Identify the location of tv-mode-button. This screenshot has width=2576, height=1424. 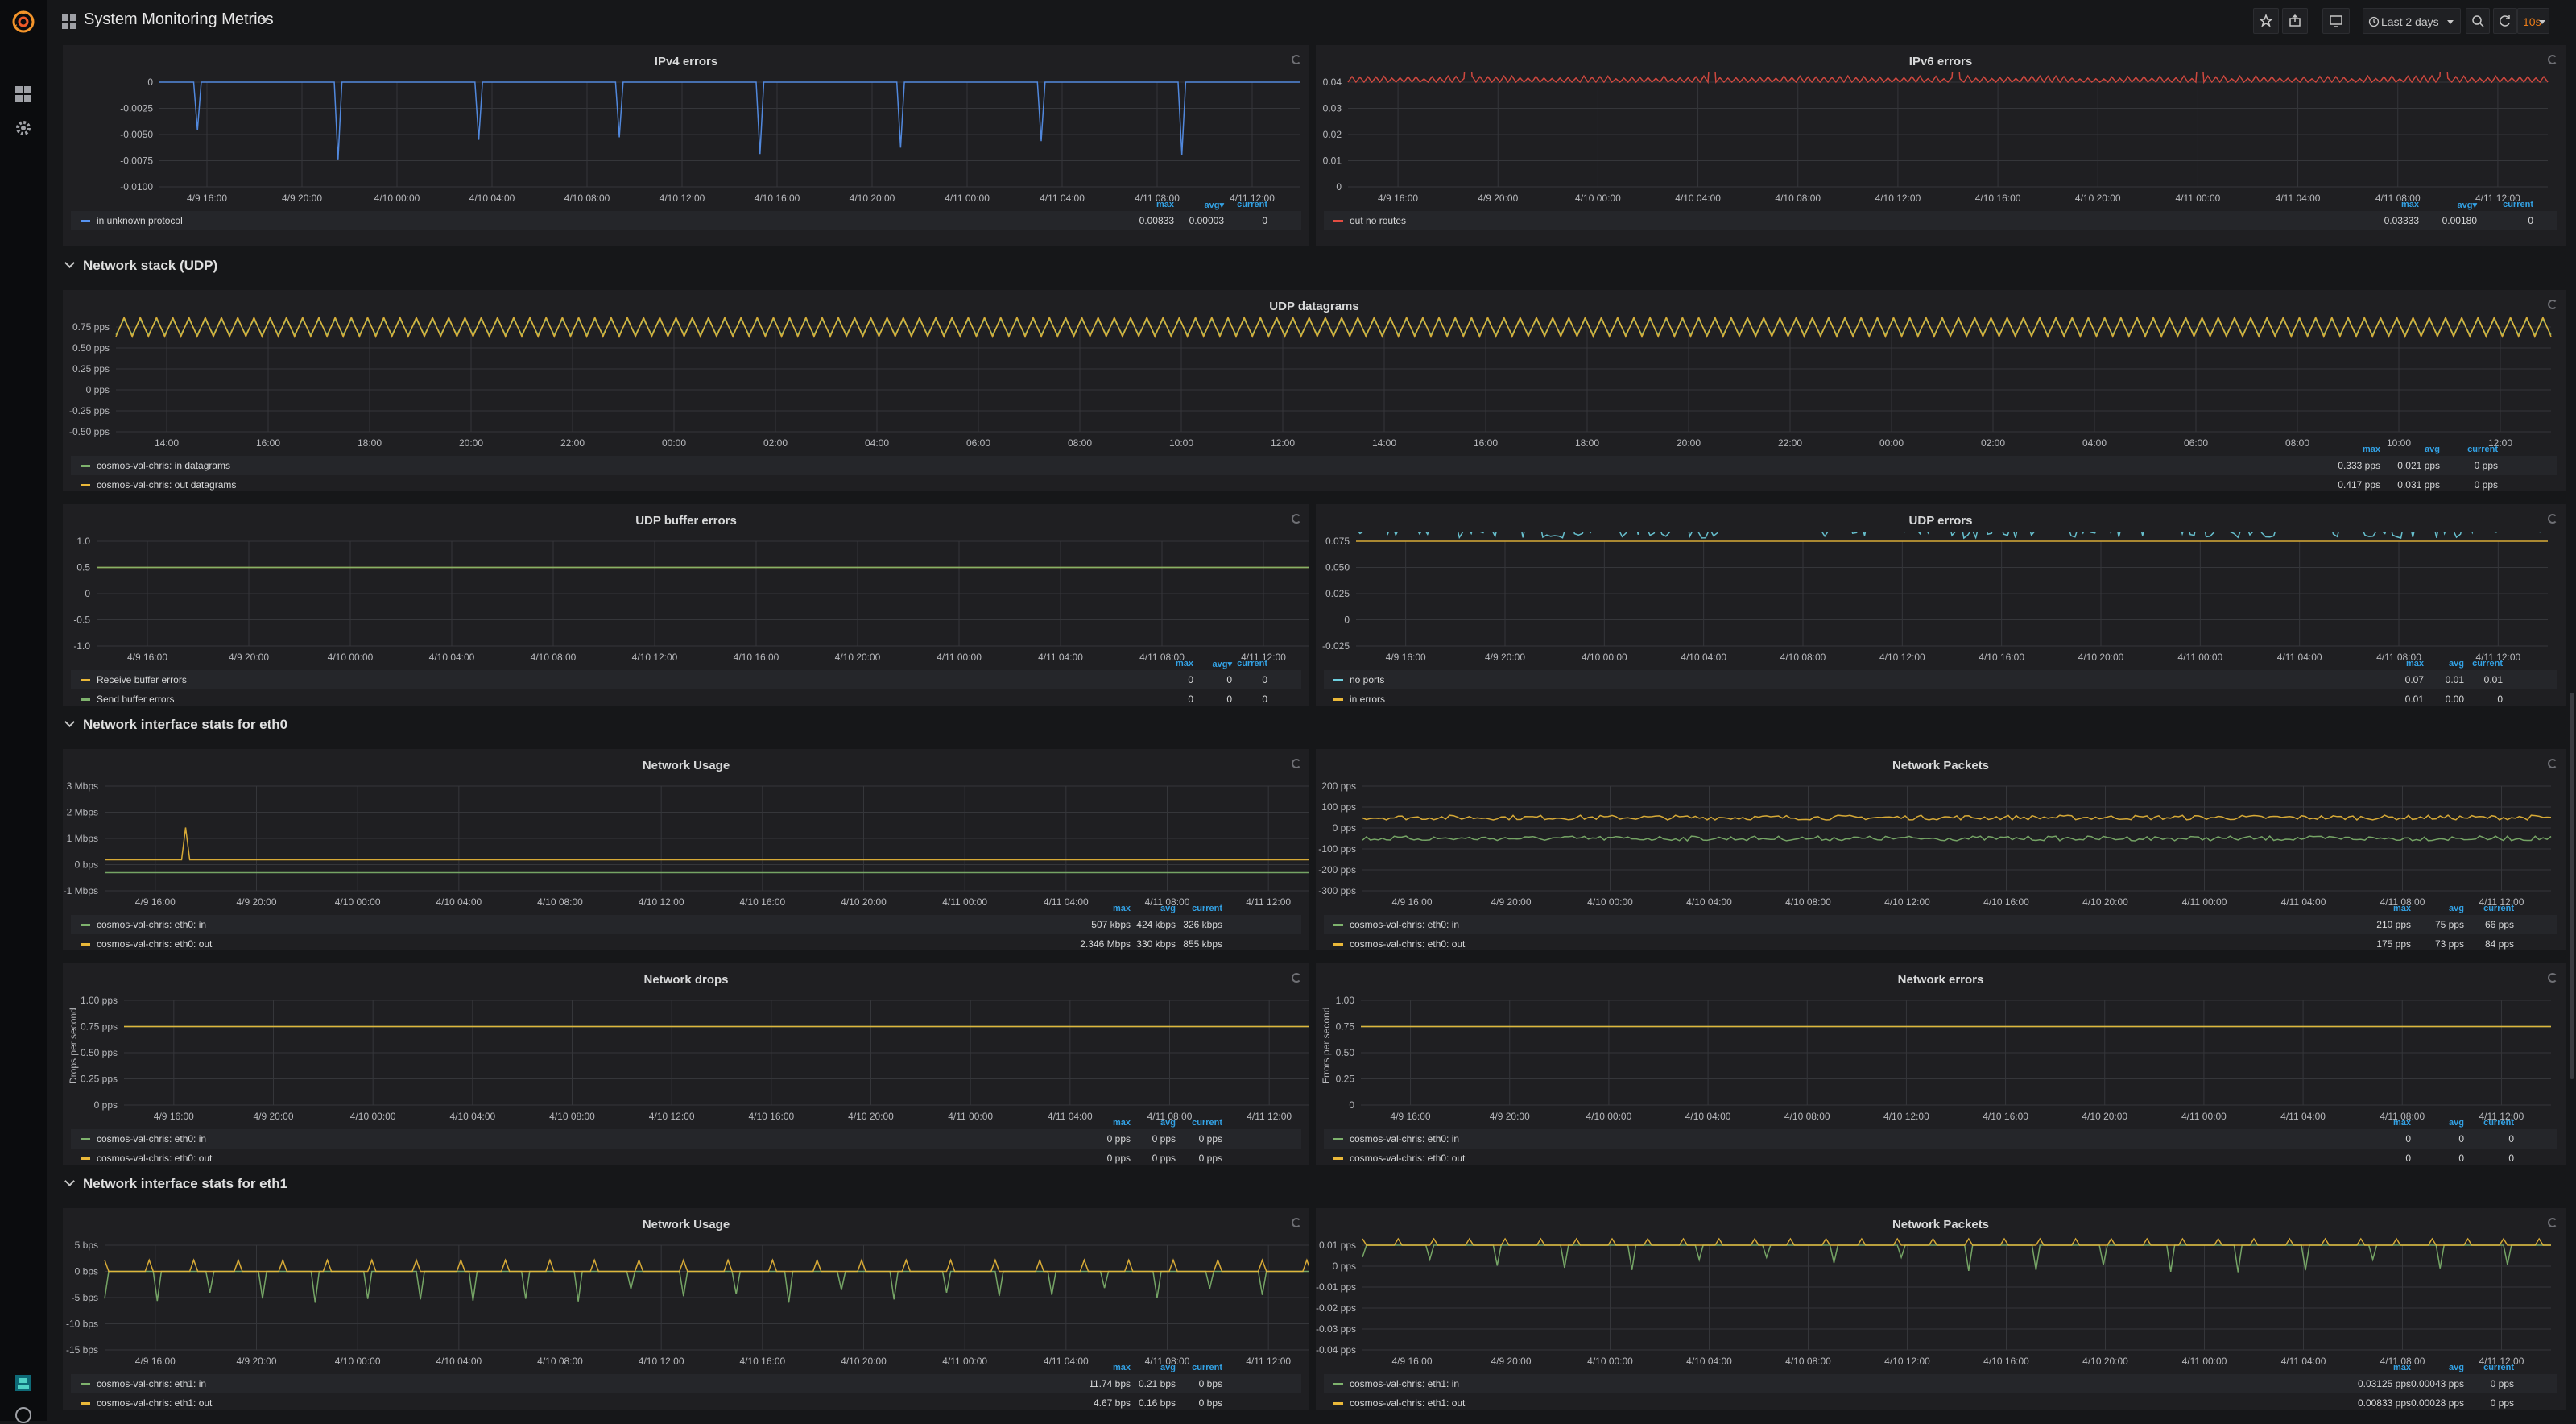
(2336, 21).